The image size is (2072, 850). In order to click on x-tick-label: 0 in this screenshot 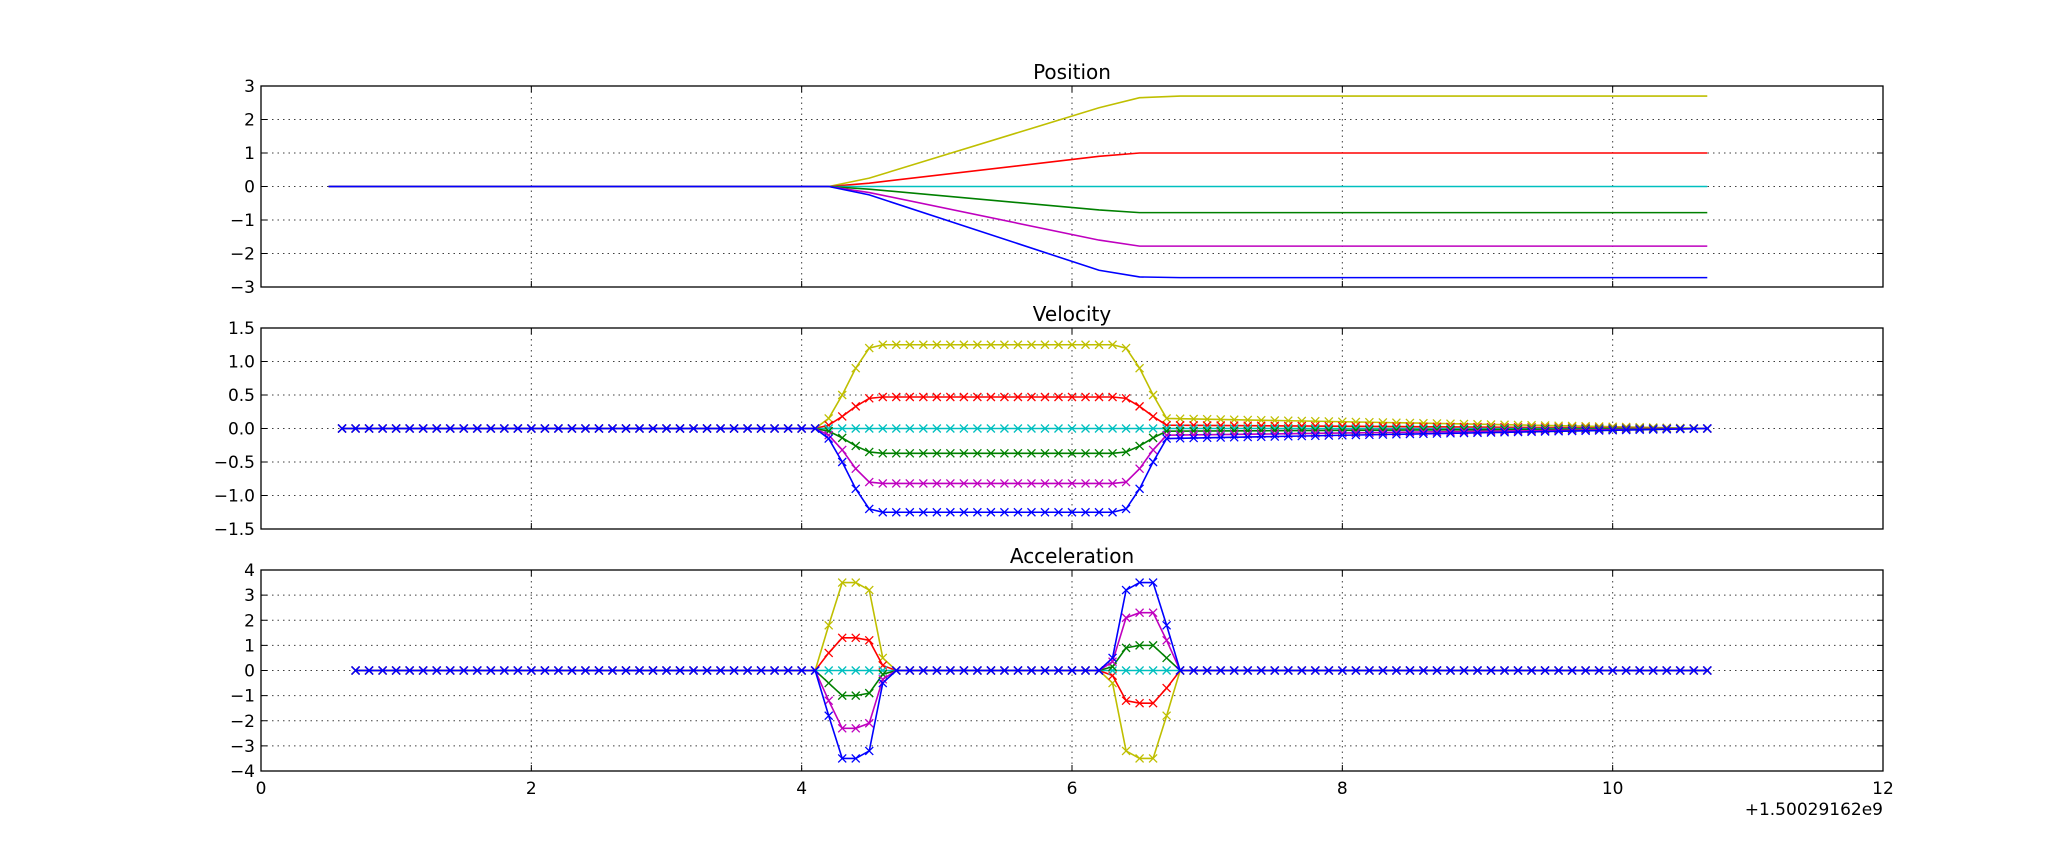, I will do `click(261, 789)`.